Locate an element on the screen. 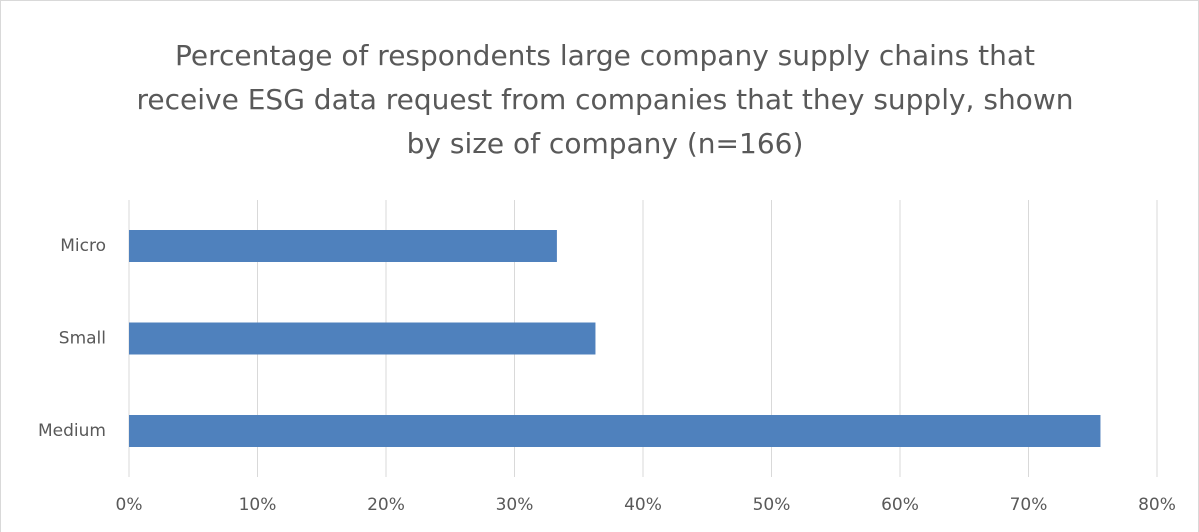 This screenshot has width=1199, height=532. x-tick-label: 40% is located at coordinates (643, 505).